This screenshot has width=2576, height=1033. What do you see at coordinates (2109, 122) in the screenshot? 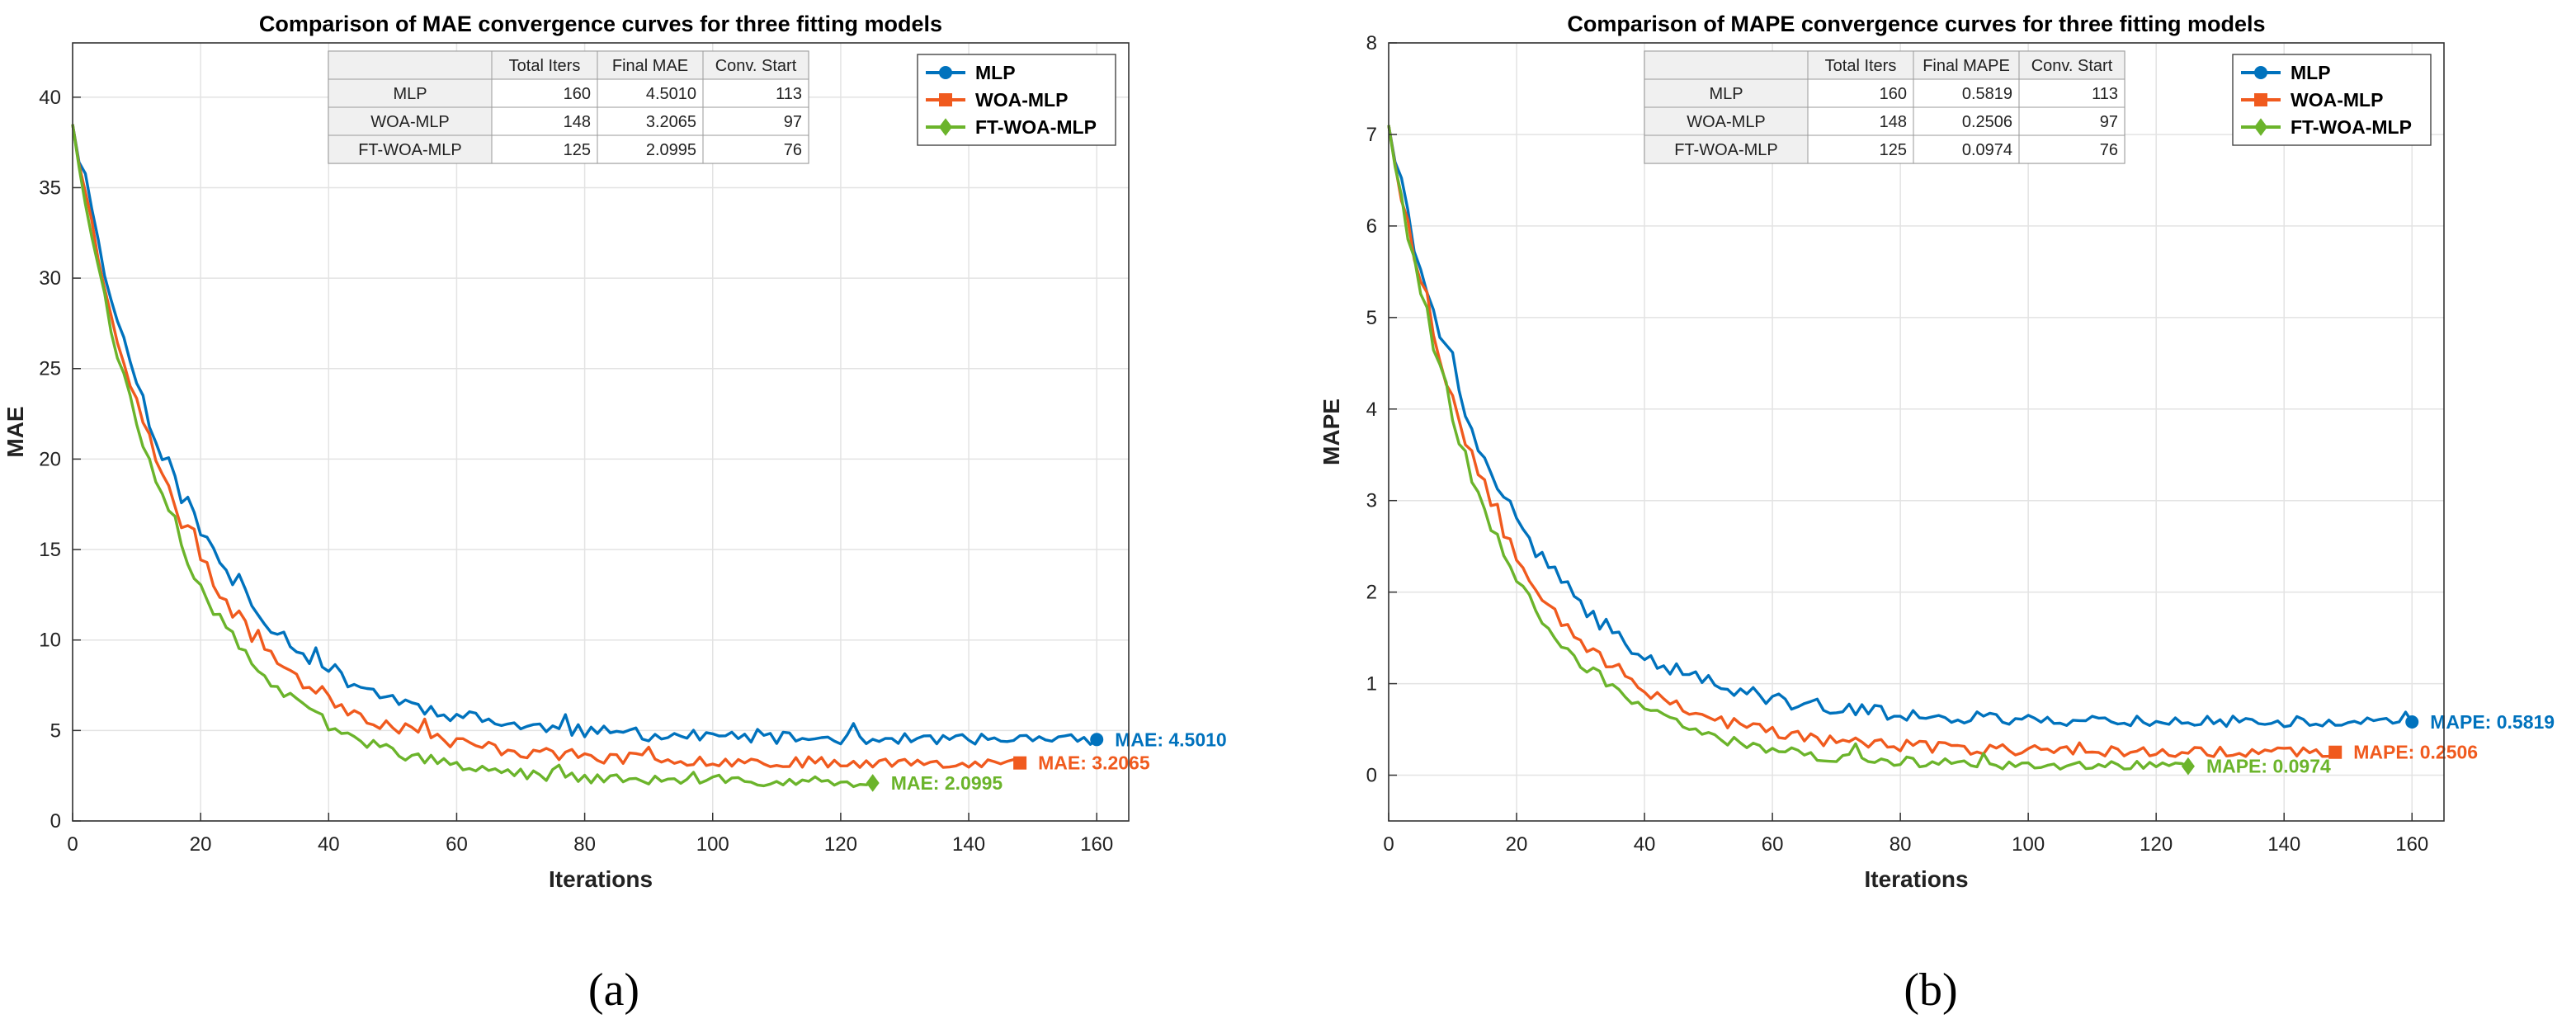
I see `table-cell: 97` at bounding box center [2109, 122].